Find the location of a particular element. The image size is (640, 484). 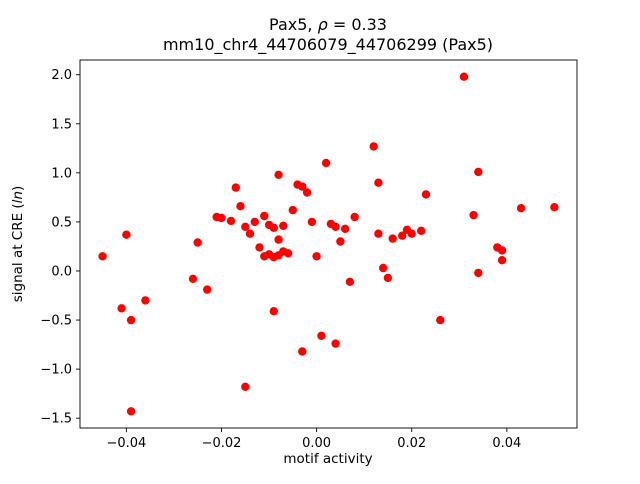

y-tick-label: 0.0 is located at coordinates (61, 271).